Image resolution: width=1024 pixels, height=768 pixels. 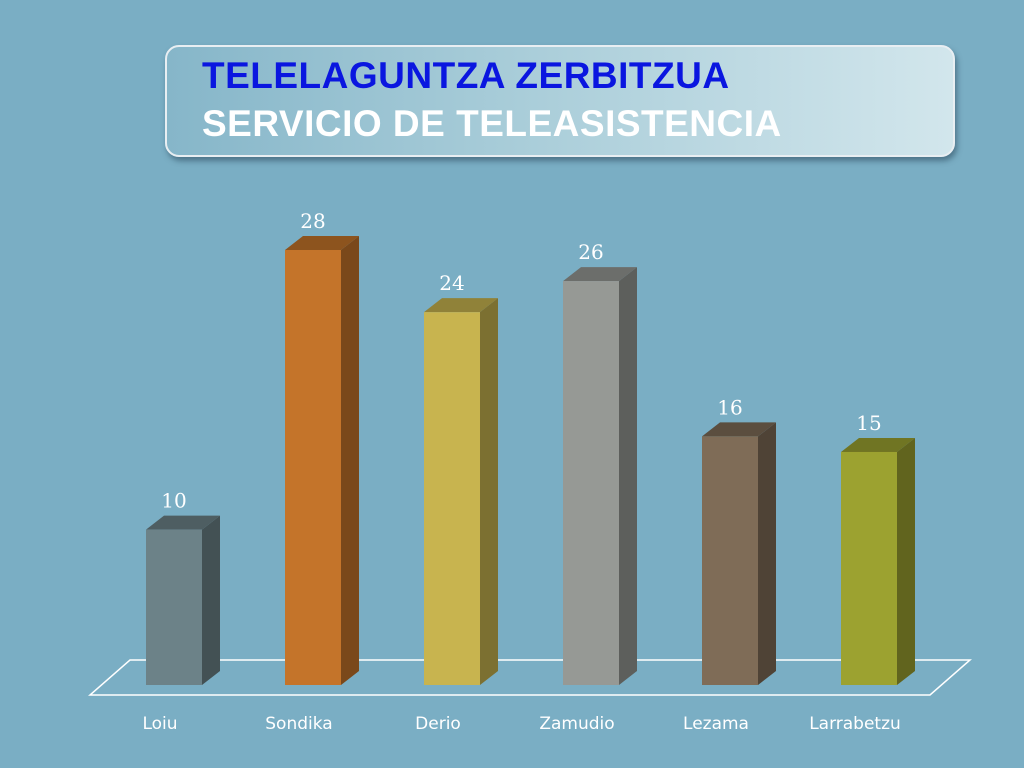 I want to click on bar-top-sondika, so click(x=322, y=243).